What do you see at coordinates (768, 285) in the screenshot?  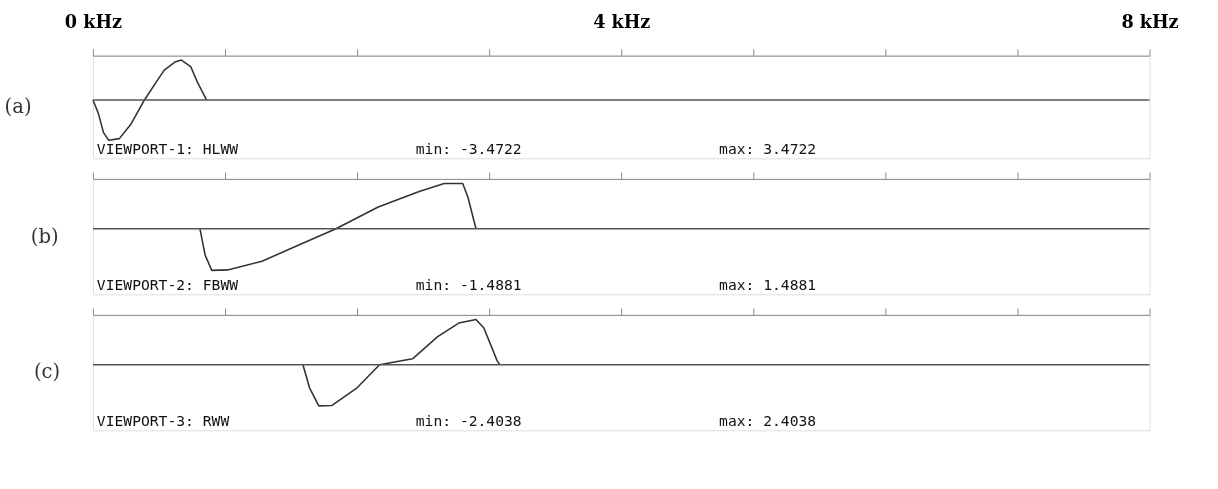 I see `text: max: 1.4881` at bounding box center [768, 285].